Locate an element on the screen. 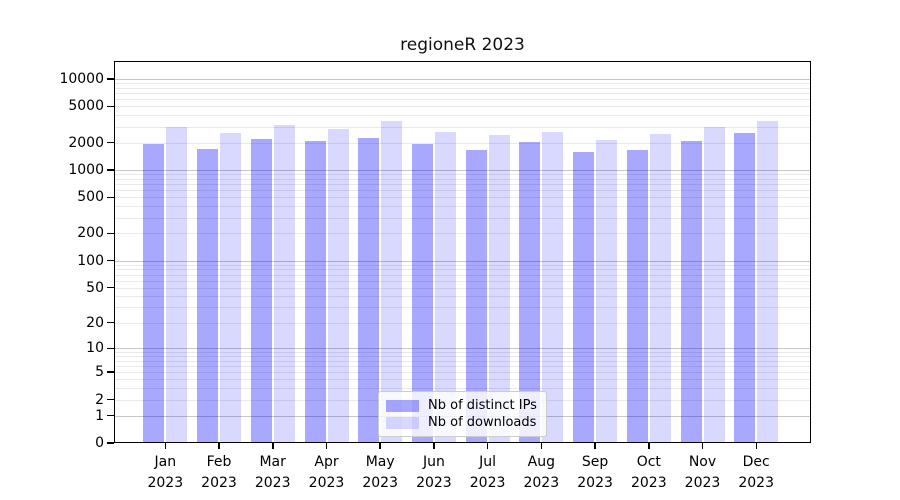  chart-title: regioneR 2023 is located at coordinates (462, 45).